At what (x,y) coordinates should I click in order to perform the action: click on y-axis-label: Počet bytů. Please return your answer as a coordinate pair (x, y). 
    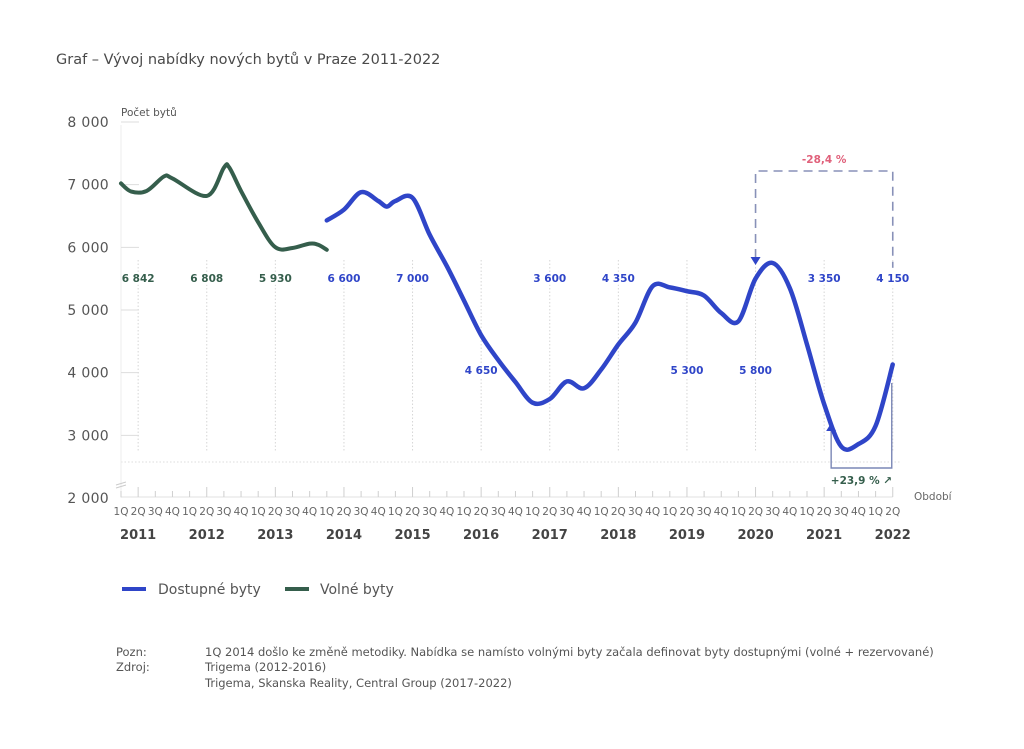
    Looking at the image, I should click on (149, 113).